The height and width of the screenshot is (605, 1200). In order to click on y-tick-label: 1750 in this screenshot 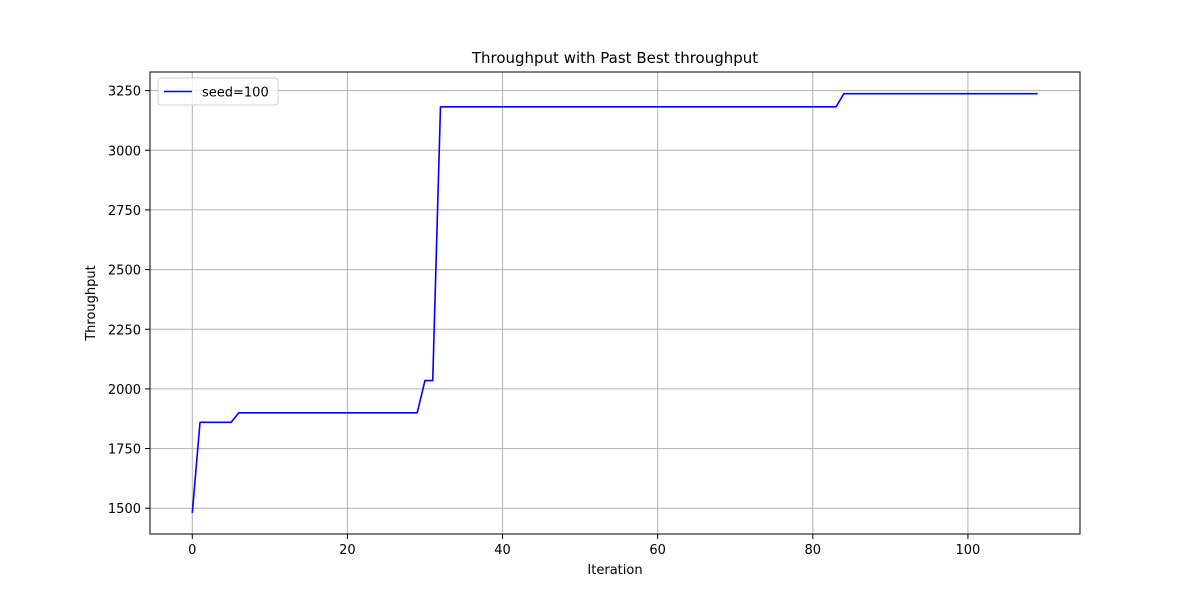, I will do `click(124, 450)`.